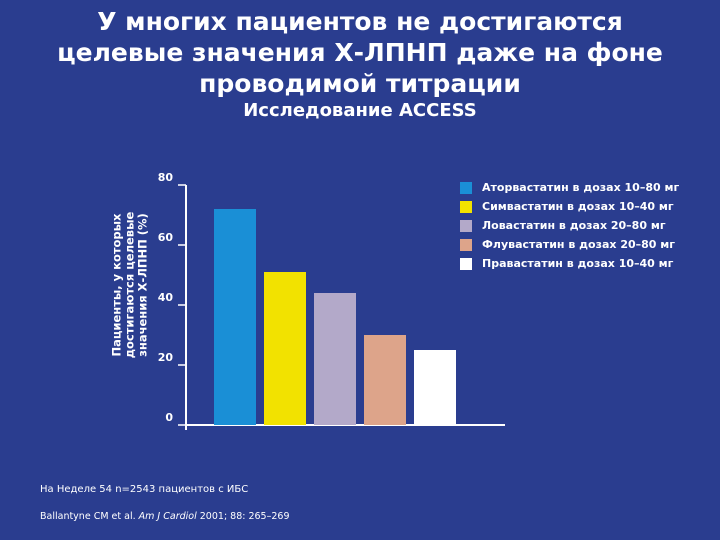  I want to click on title-line-2: целевые значения Х-ЛПНП даже на фоне, so click(360, 52).